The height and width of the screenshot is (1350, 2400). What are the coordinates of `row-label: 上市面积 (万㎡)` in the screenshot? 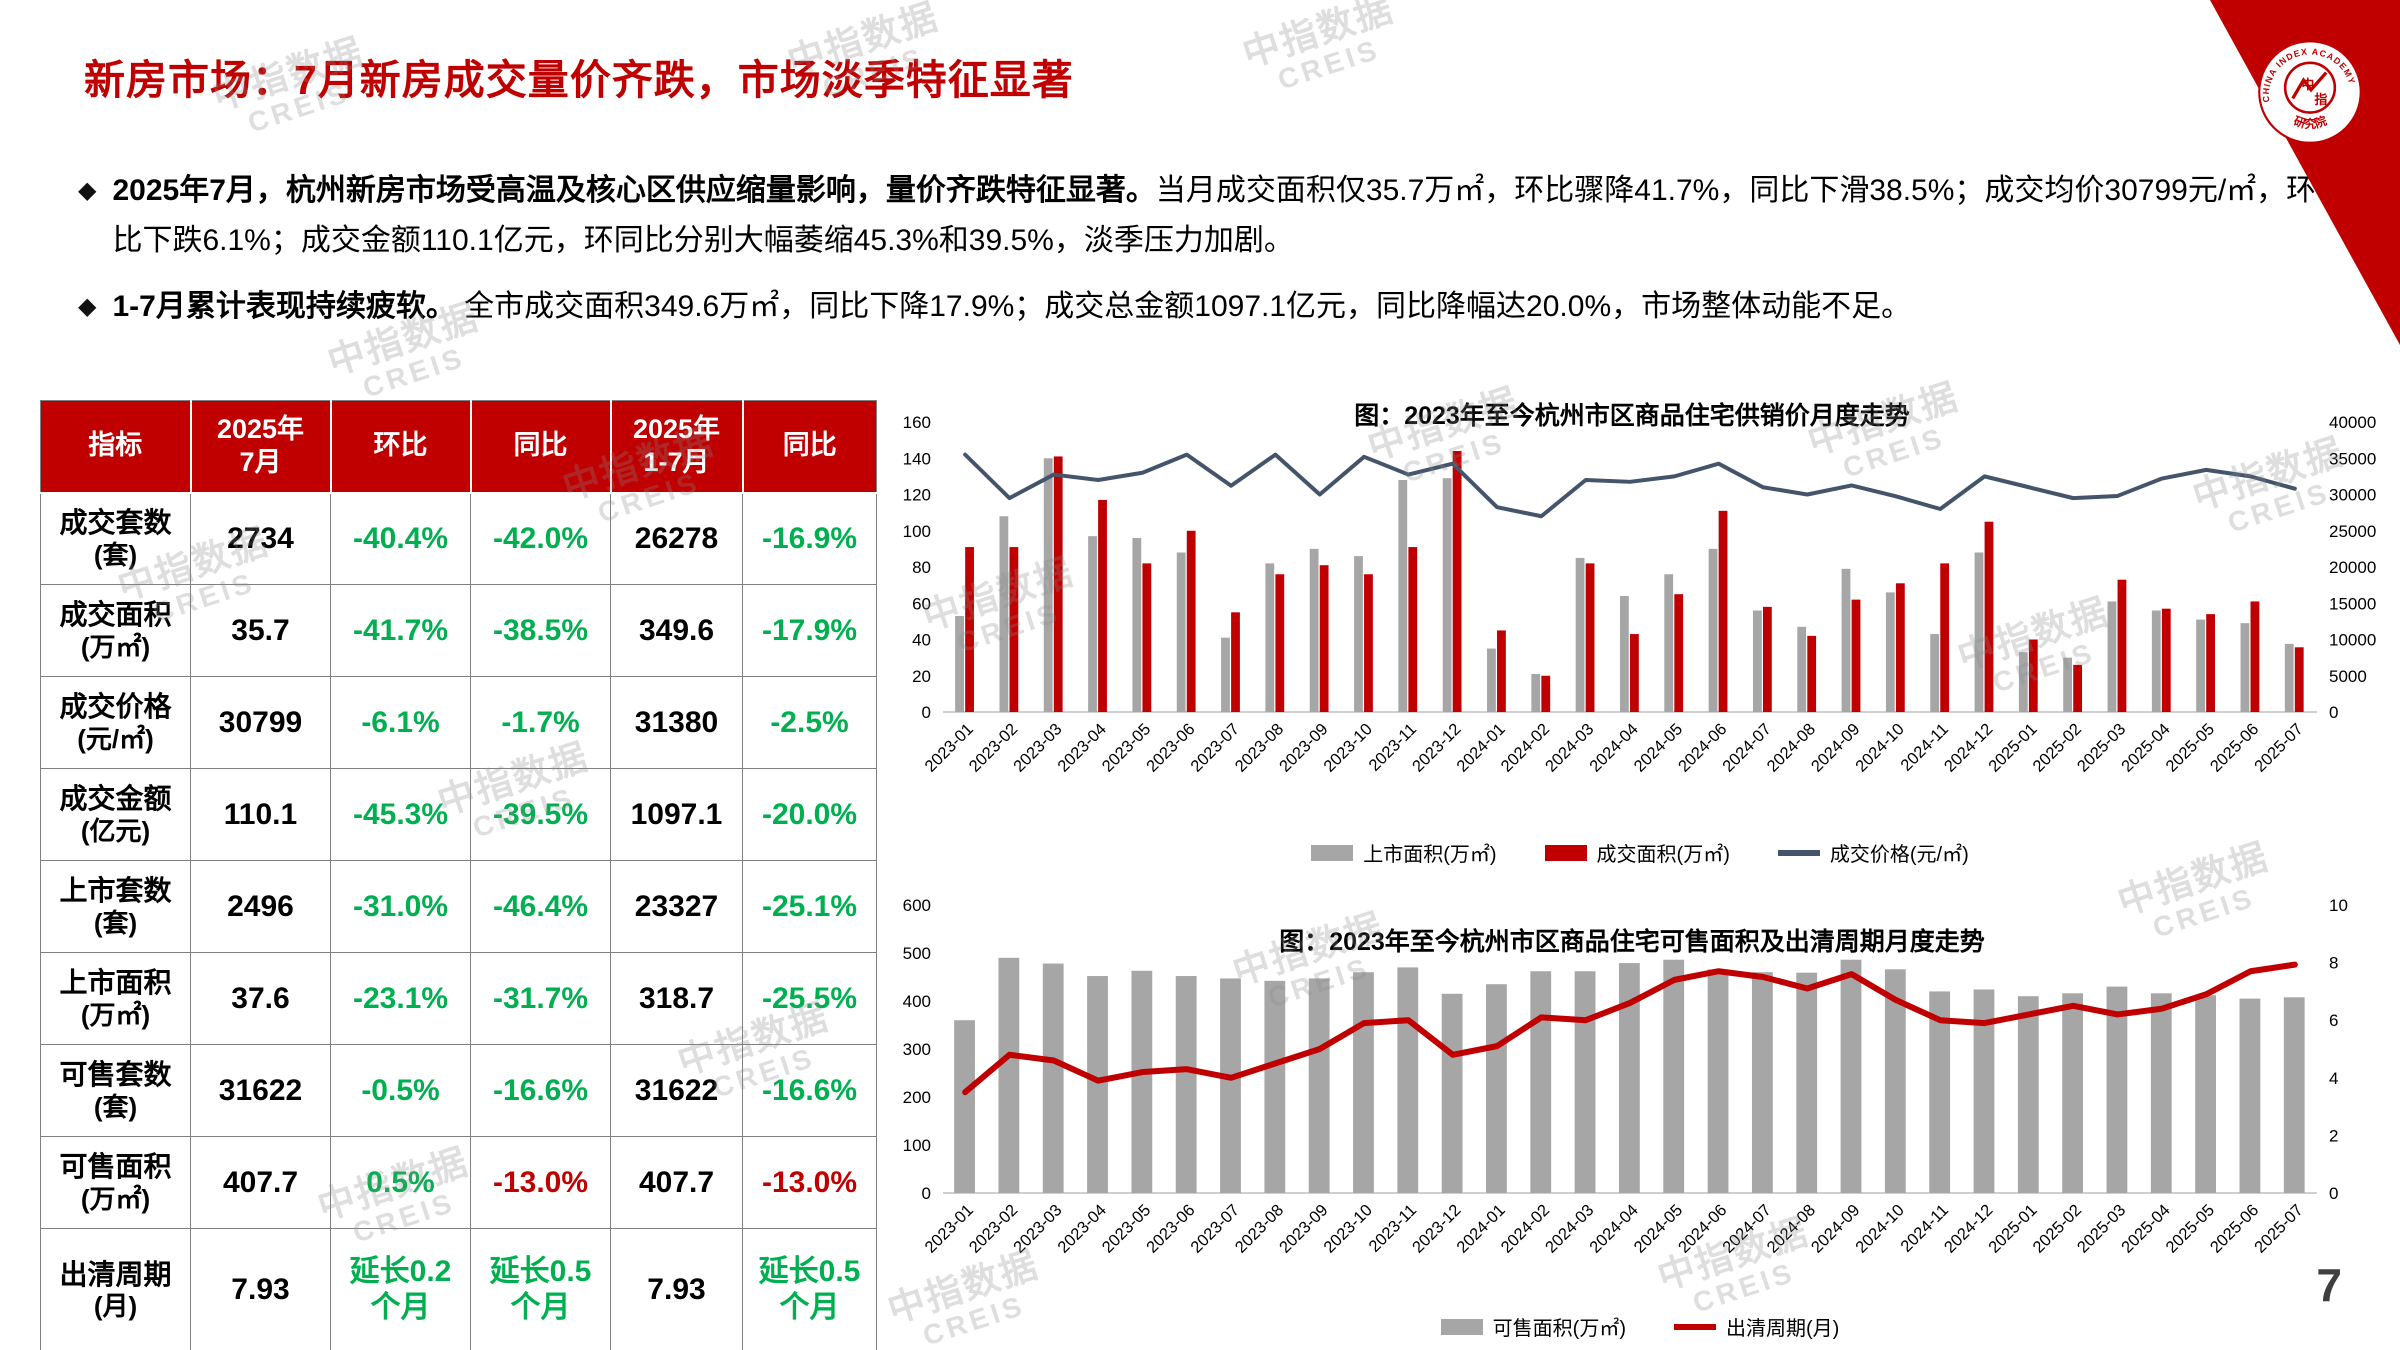 It's located at (115, 998).